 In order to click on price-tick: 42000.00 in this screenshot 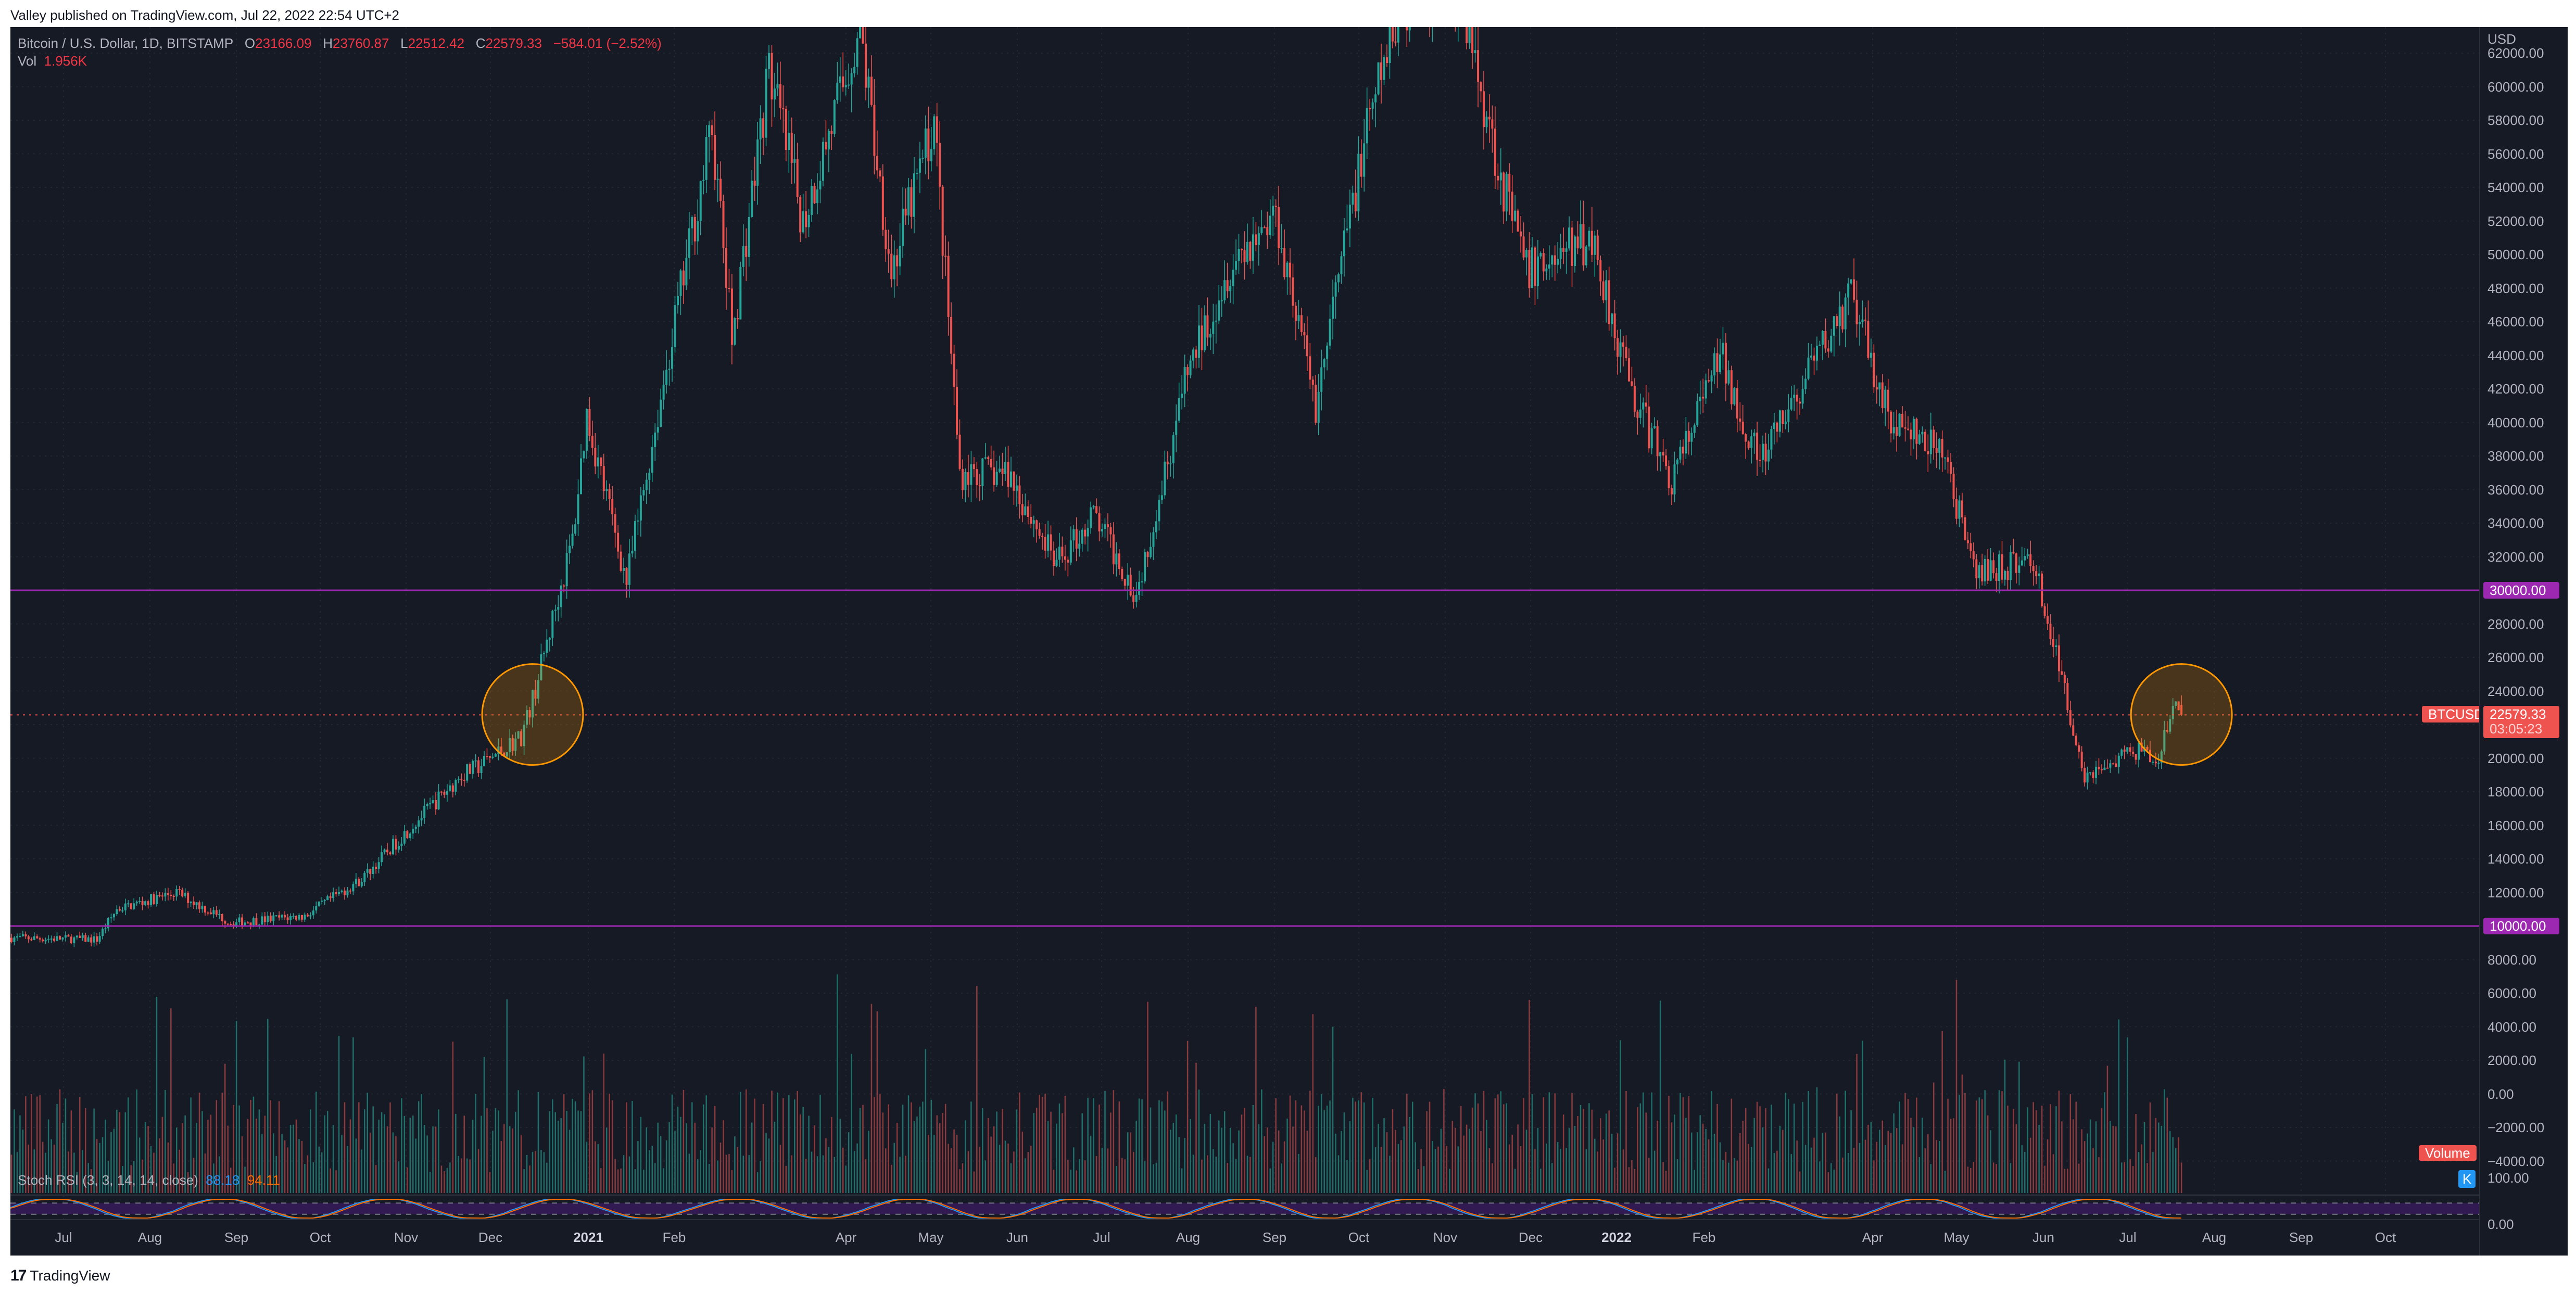, I will do `click(2515, 389)`.